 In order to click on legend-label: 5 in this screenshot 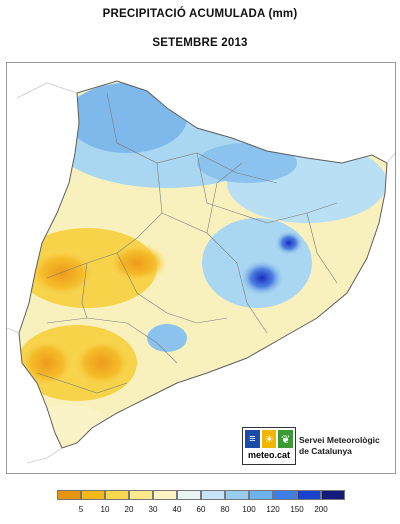, I will do `click(81, 509)`.